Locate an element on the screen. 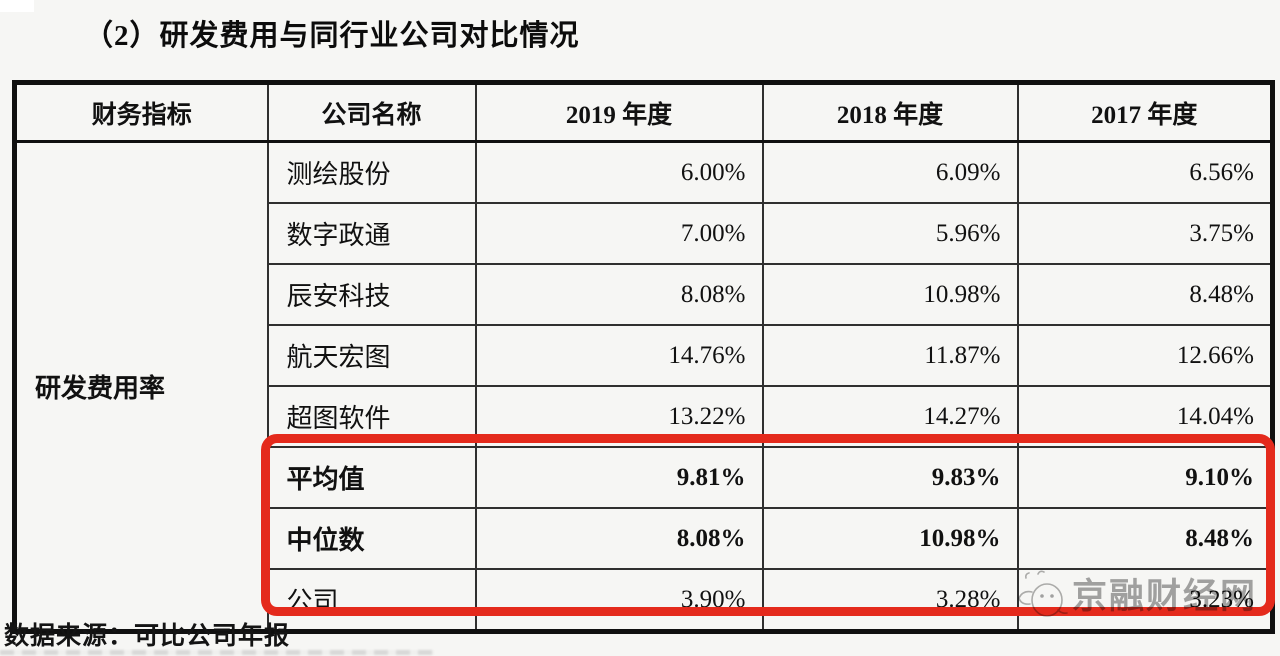 This screenshot has width=1280, height=656. table-row: 平均值 9.81% 9.83% 9.10% is located at coordinates (644, 477).